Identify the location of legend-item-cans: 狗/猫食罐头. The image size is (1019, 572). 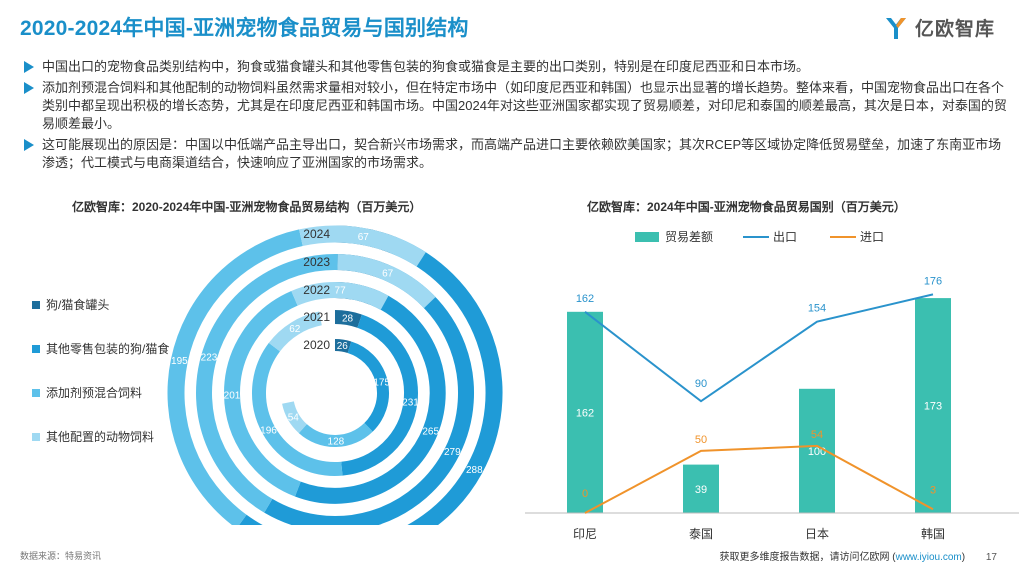
(100, 304).